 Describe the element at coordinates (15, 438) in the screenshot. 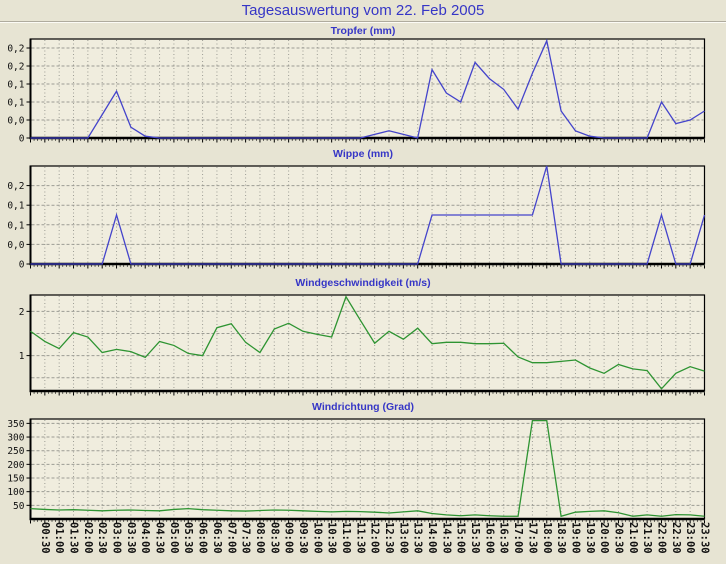

I see `svg-text: 300` at that location.